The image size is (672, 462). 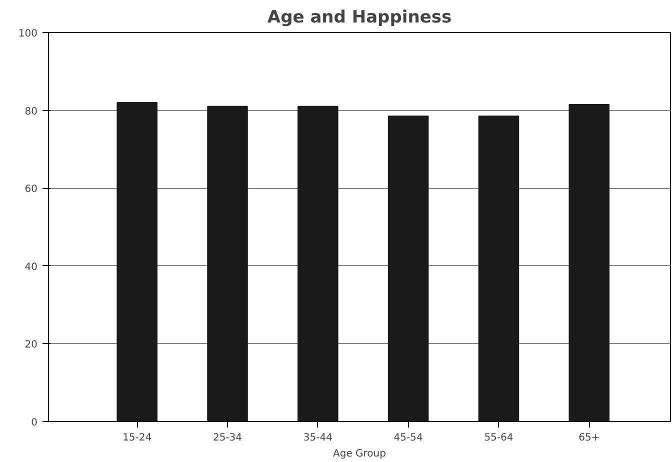 I want to click on y-tick-label: 40, so click(x=31, y=267).